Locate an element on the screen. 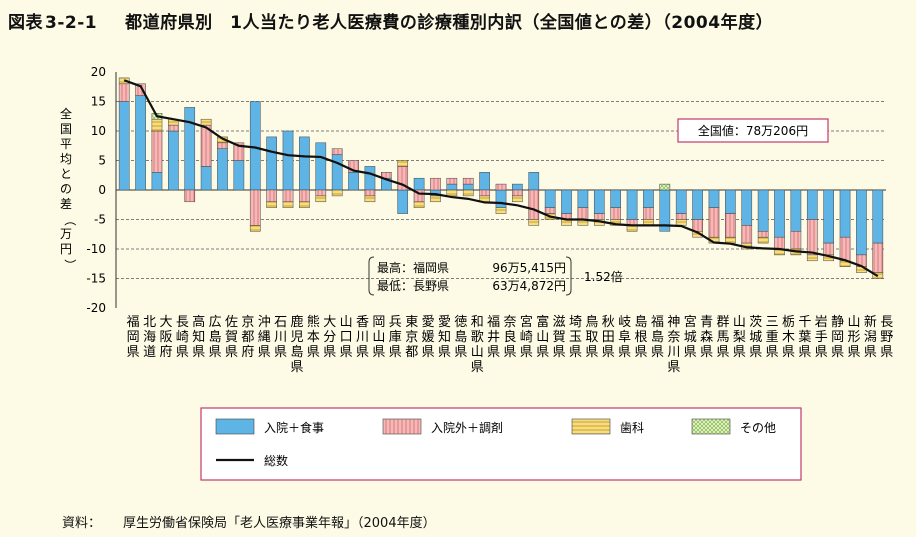  category-label: 福井県 is located at coordinates (493, 337).